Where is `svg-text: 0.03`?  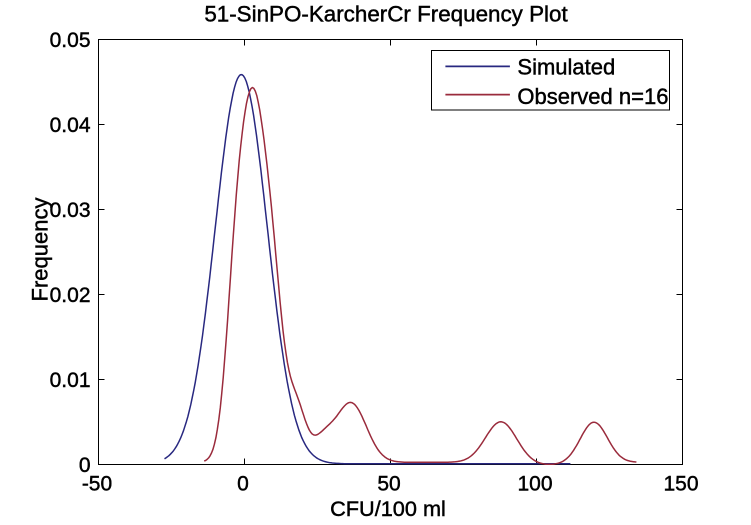
svg-text: 0.03 is located at coordinates (70, 210).